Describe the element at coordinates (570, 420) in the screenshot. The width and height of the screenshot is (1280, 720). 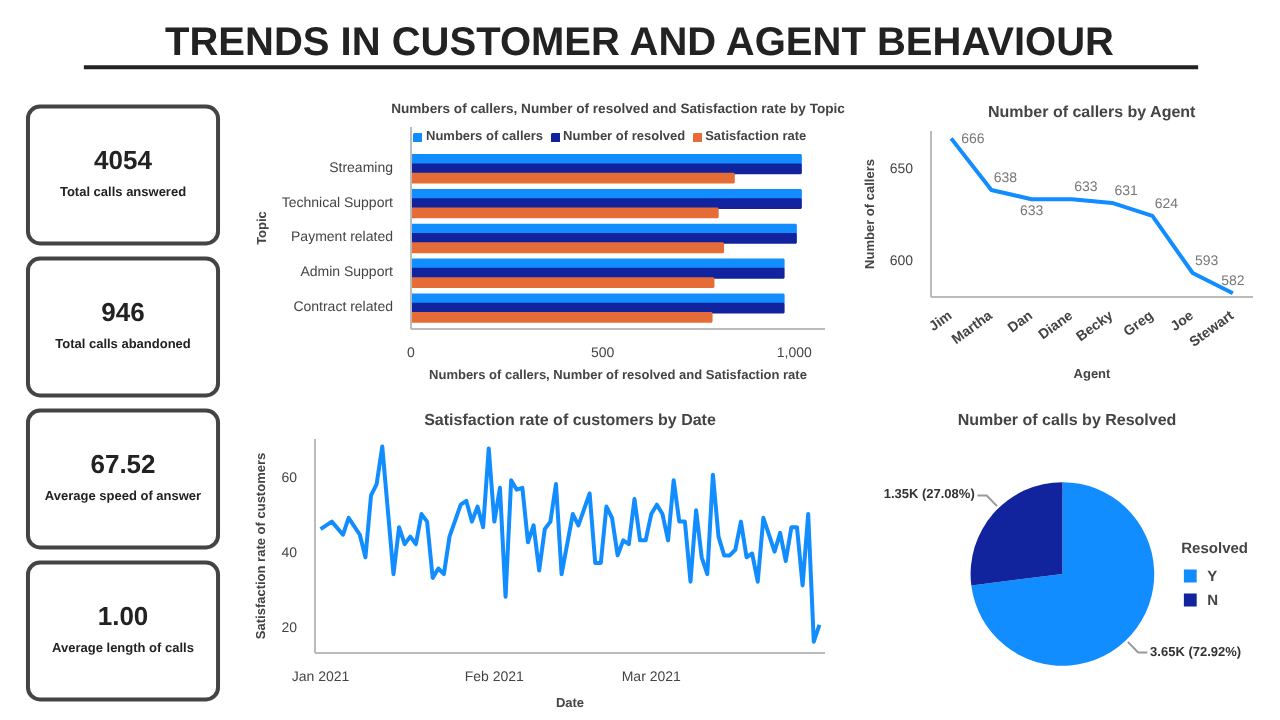
I see `chart-title: Satisfaction rate of customers by Date` at that location.